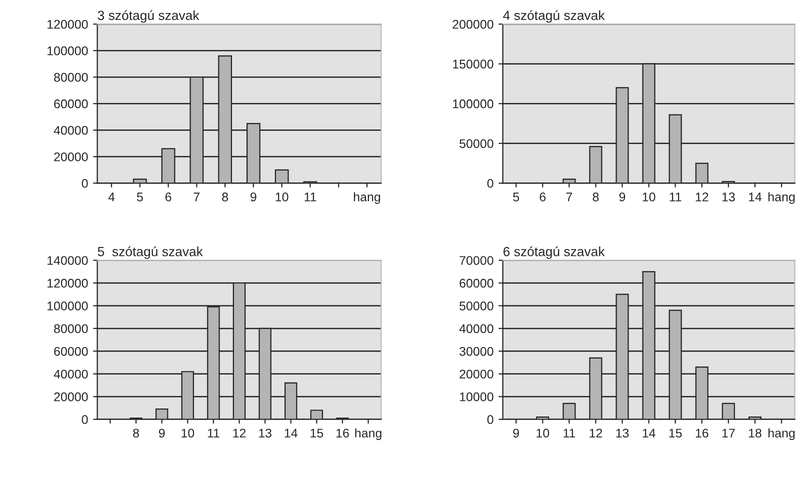 The height and width of the screenshot is (482, 811). What do you see at coordinates (68, 260) in the screenshot?
I see `y-tick-label: 140000` at bounding box center [68, 260].